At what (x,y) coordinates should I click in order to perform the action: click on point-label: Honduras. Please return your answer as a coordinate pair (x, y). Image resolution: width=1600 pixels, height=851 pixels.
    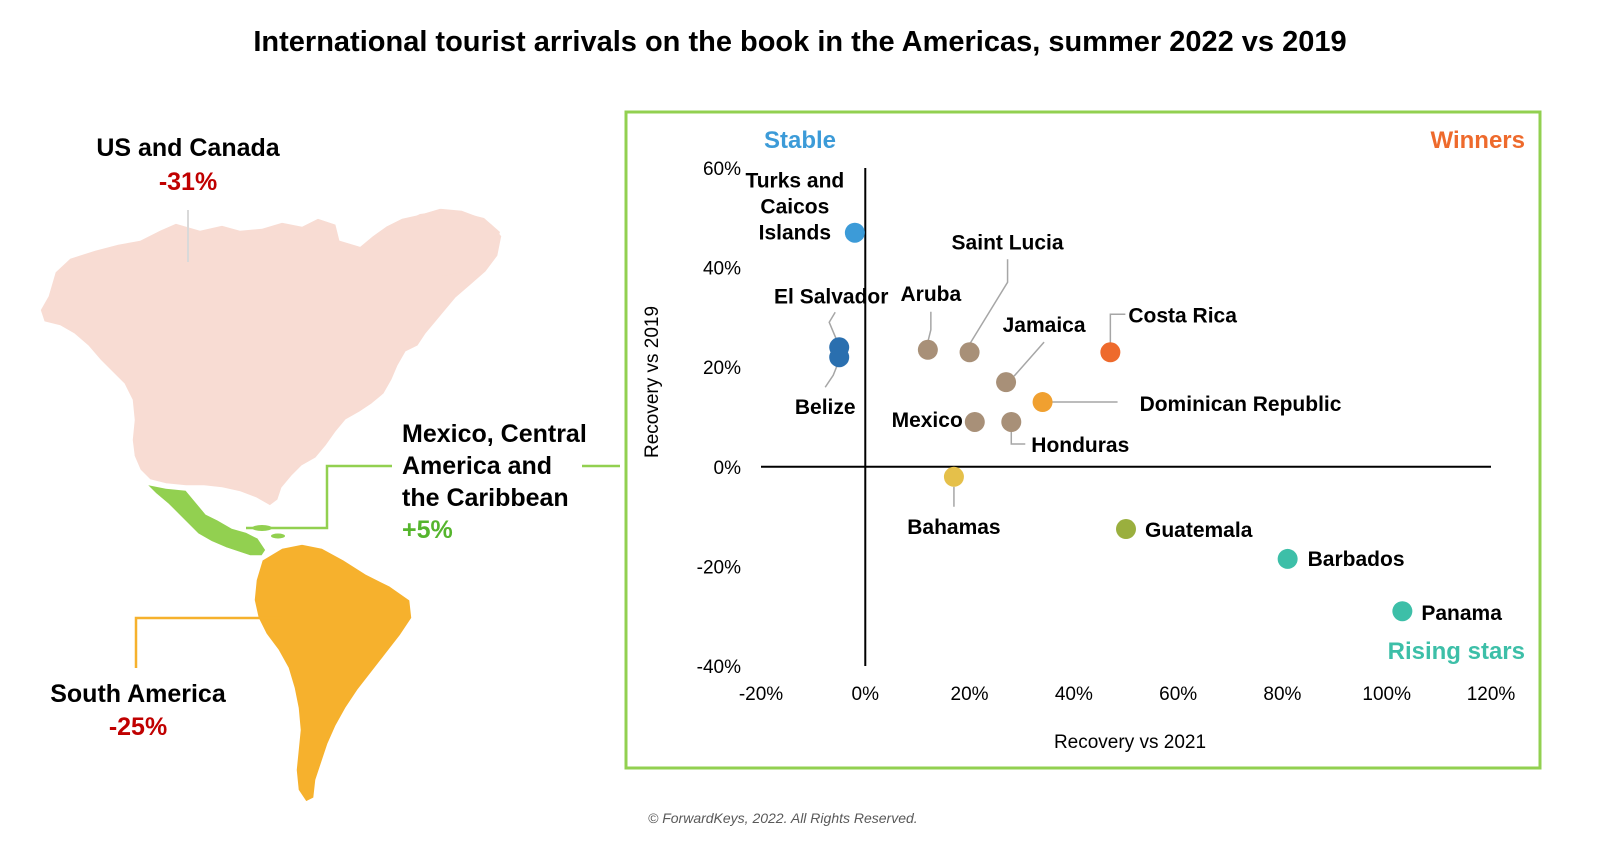
    Looking at the image, I should click on (1080, 445).